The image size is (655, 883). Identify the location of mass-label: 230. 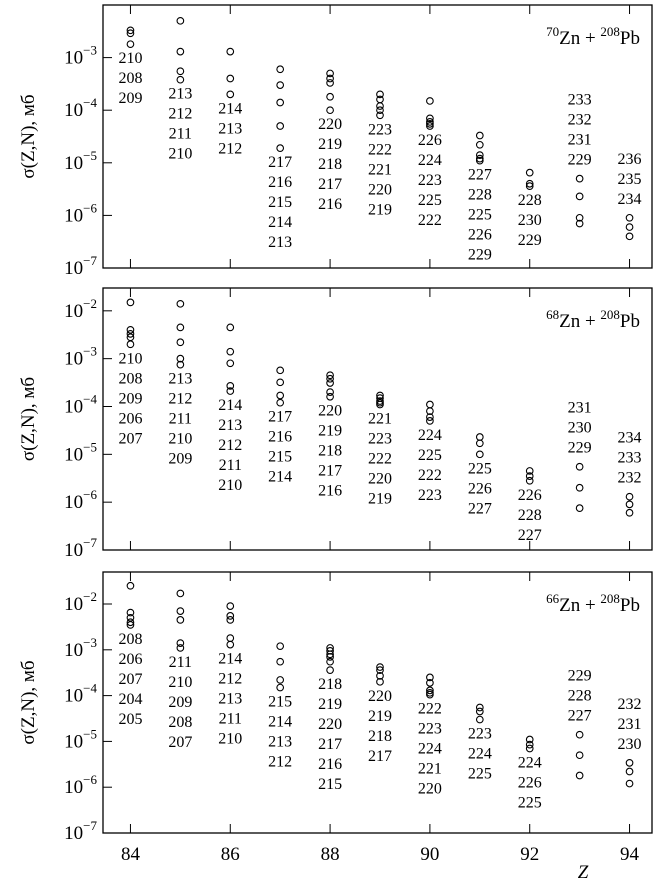
(530, 220).